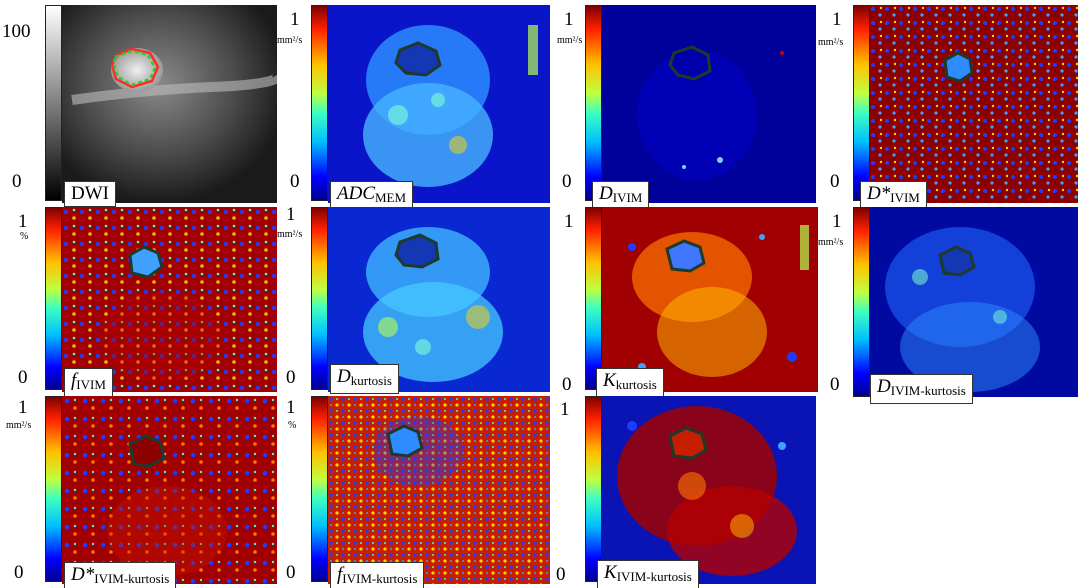 The image size is (1084, 588). What do you see at coordinates (710, 299) in the screenshot?
I see `k-kurtosis-map-image` at bounding box center [710, 299].